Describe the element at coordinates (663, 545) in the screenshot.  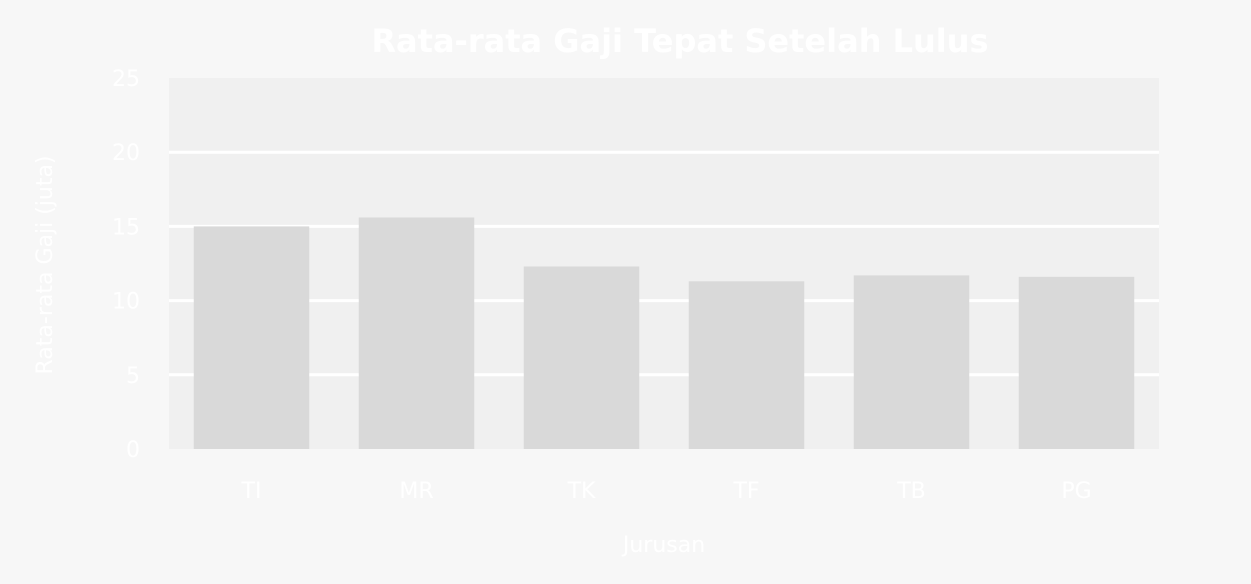
I see `x-axis-label: Jurusan` at that location.